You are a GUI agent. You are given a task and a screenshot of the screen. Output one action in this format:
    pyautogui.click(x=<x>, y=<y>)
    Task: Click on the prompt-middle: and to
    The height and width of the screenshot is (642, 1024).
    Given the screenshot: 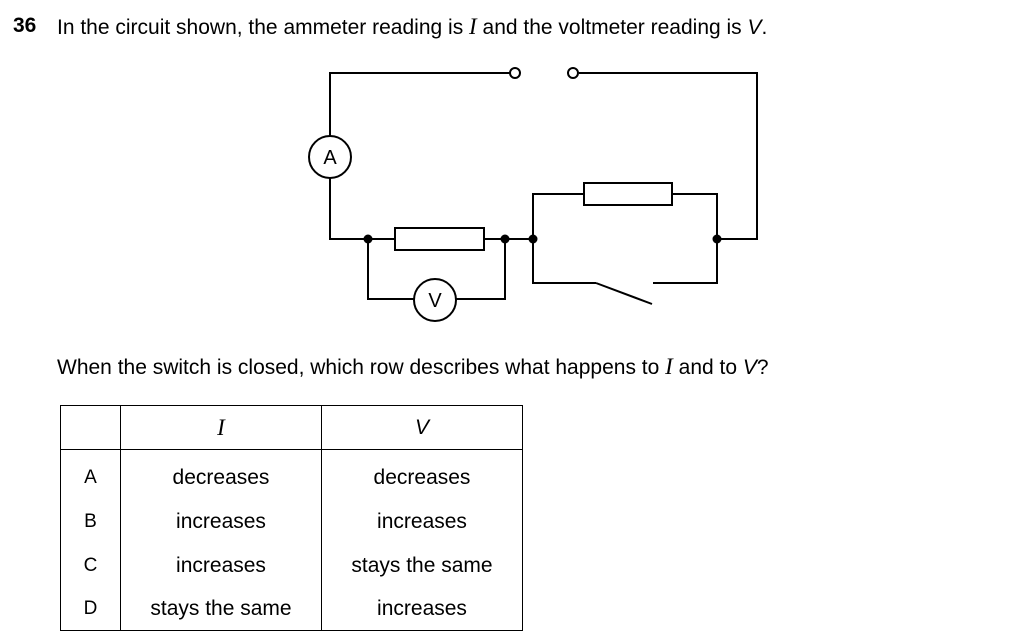 What is the action you would take?
    pyautogui.click(x=707, y=367)
    